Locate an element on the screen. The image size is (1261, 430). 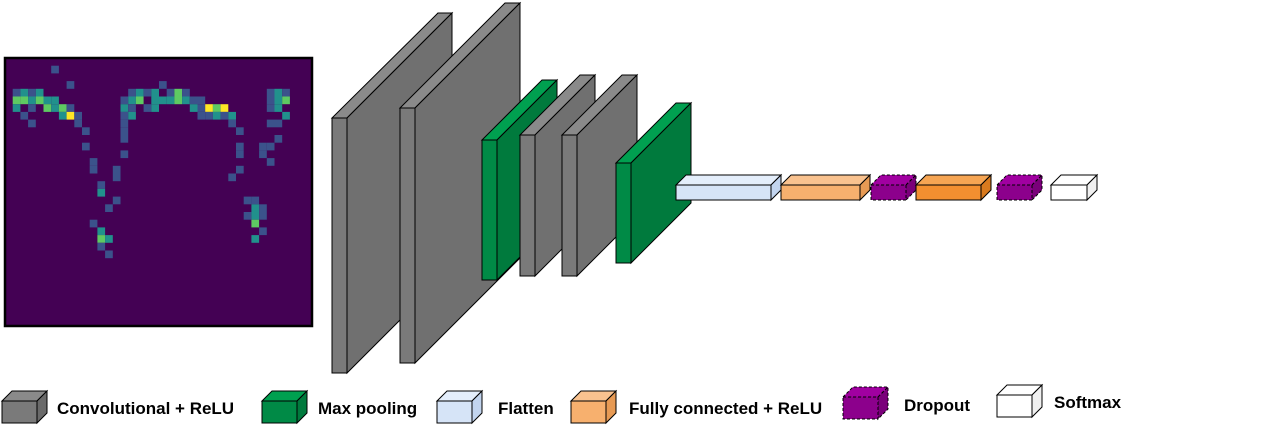
legend-item-softmax: Softmax is located at coordinates (1058, 401).